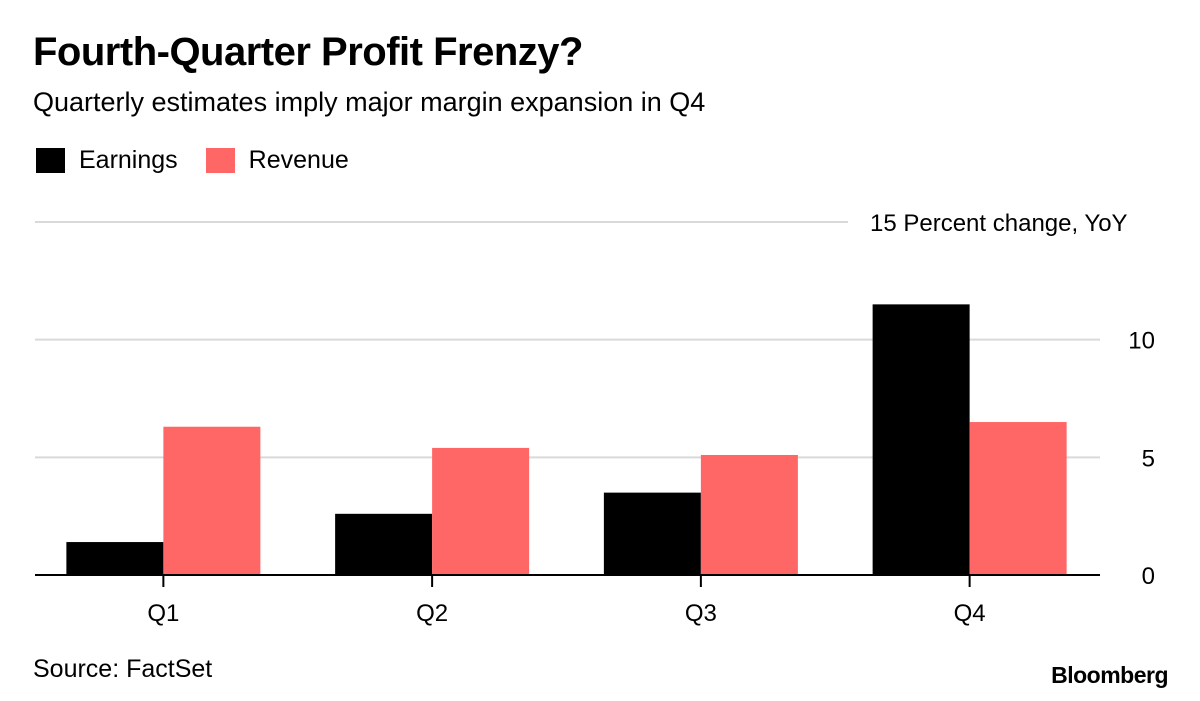 The height and width of the screenshot is (701, 1200). Describe the element at coordinates (701, 613) in the screenshot. I see `x-tick-label: Q3` at that location.